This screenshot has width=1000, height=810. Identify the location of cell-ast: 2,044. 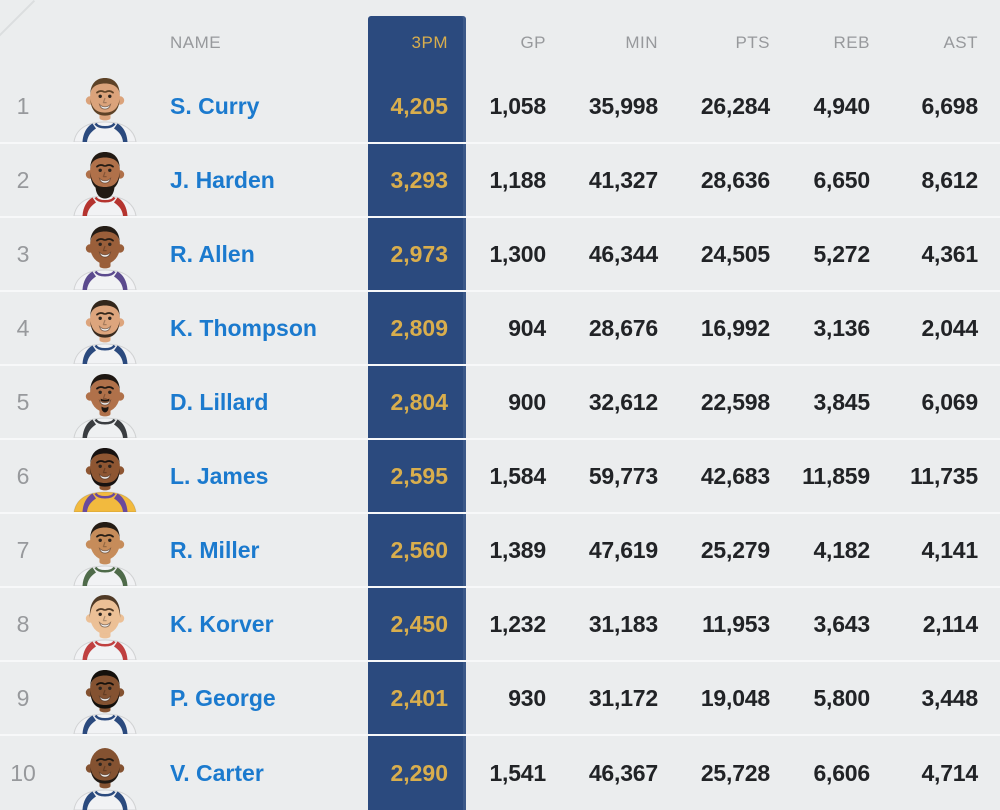
(949, 327).